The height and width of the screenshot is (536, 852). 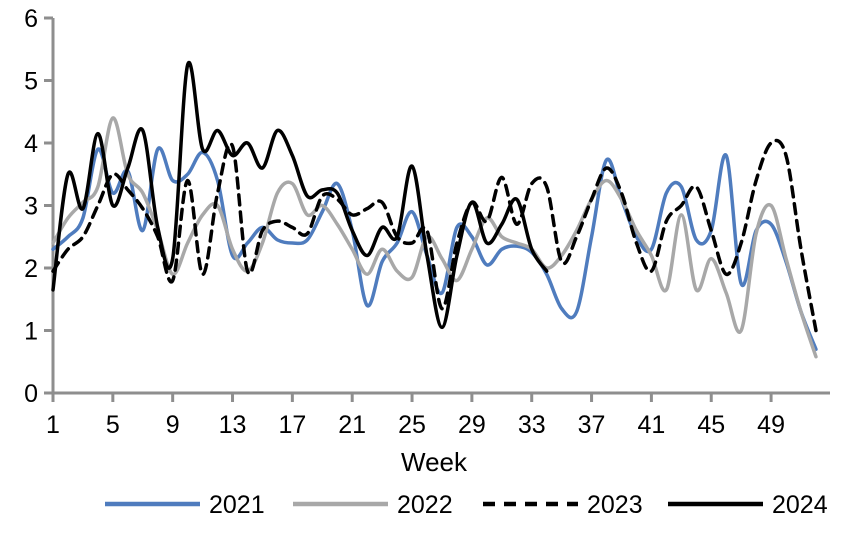 What do you see at coordinates (233, 425) in the screenshot?
I see `x-tick-label-13: 13` at bounding box center [233, 425].